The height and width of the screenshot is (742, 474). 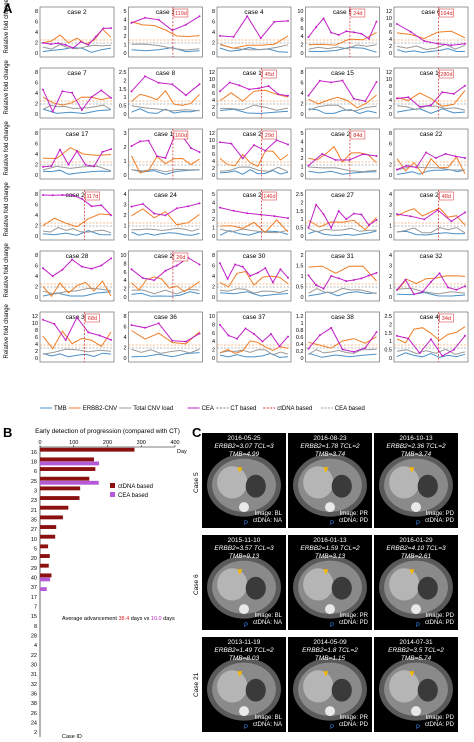 I want to click on image-status: Image: BL, so click(x=268, y=718).